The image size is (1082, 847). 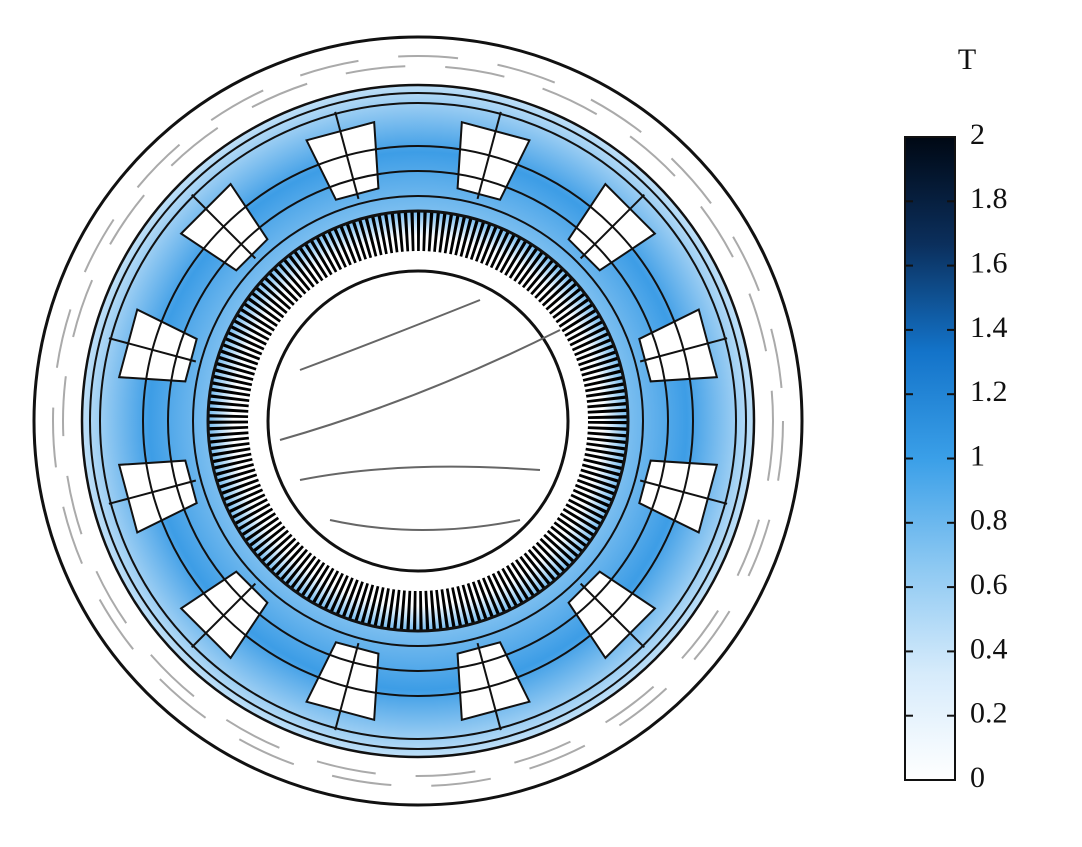 I want to click on tick-label: 0.8, so click(x=989, y=520).